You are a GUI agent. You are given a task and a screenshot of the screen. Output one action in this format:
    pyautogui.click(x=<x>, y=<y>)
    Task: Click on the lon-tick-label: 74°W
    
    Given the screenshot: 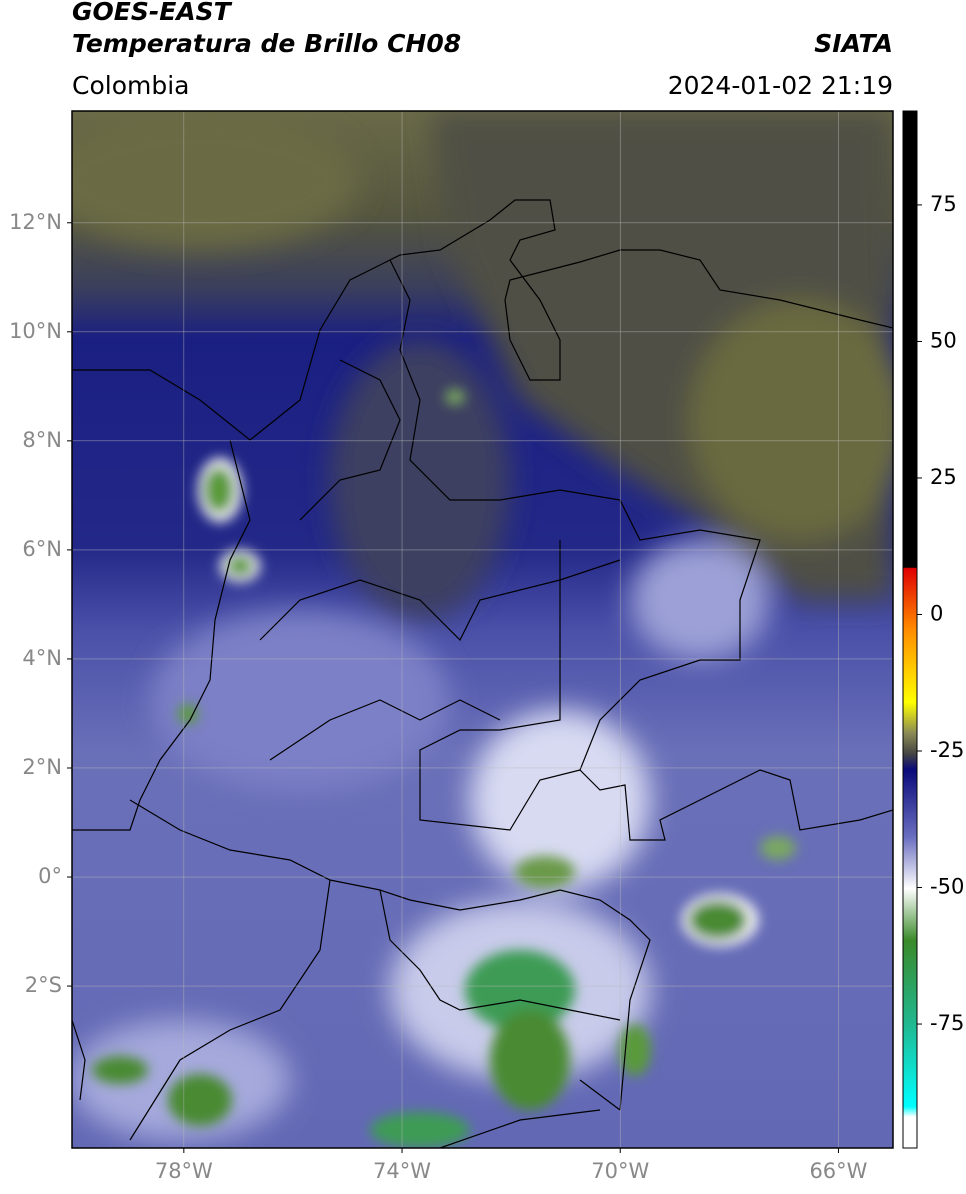 What is the action you would take?
    pyautogui.click(x=402, y=1171)
    